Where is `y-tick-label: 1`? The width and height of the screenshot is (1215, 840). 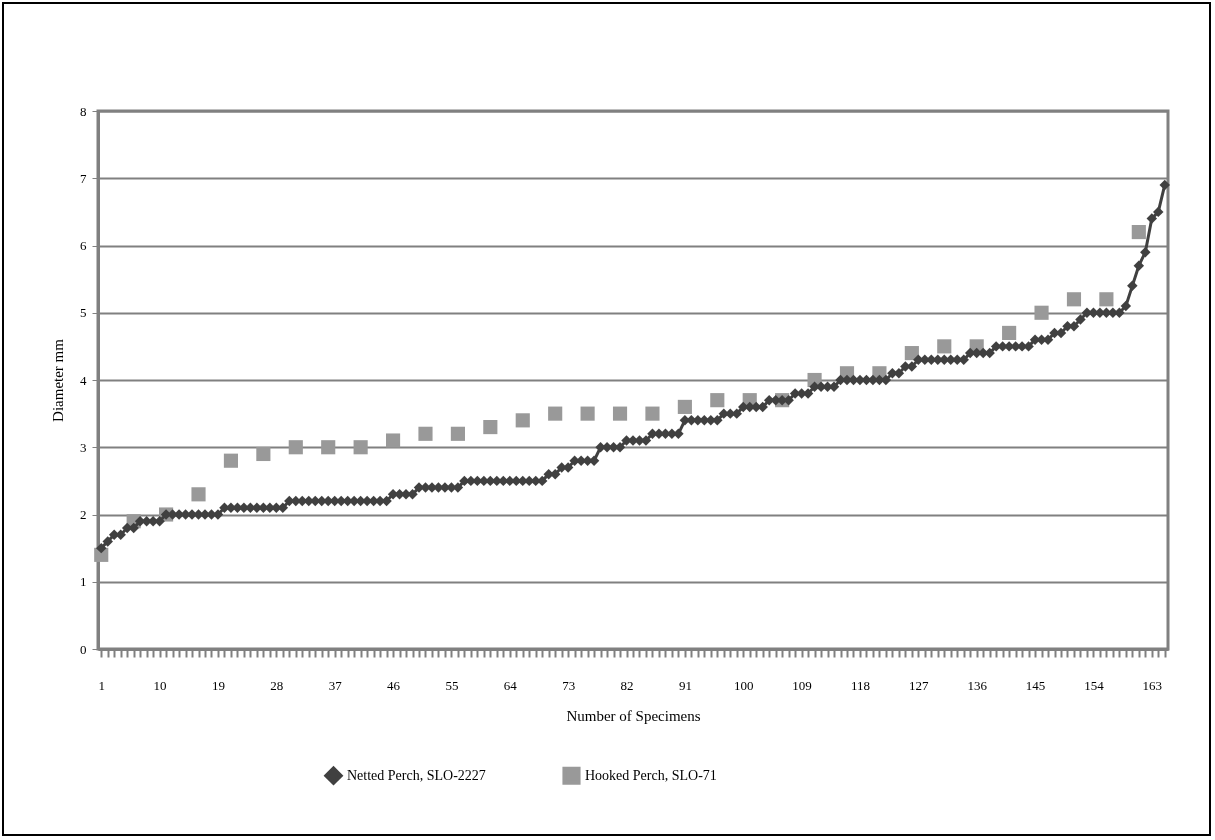
y-tick-label: 1 is located at coordinates (83, 582).